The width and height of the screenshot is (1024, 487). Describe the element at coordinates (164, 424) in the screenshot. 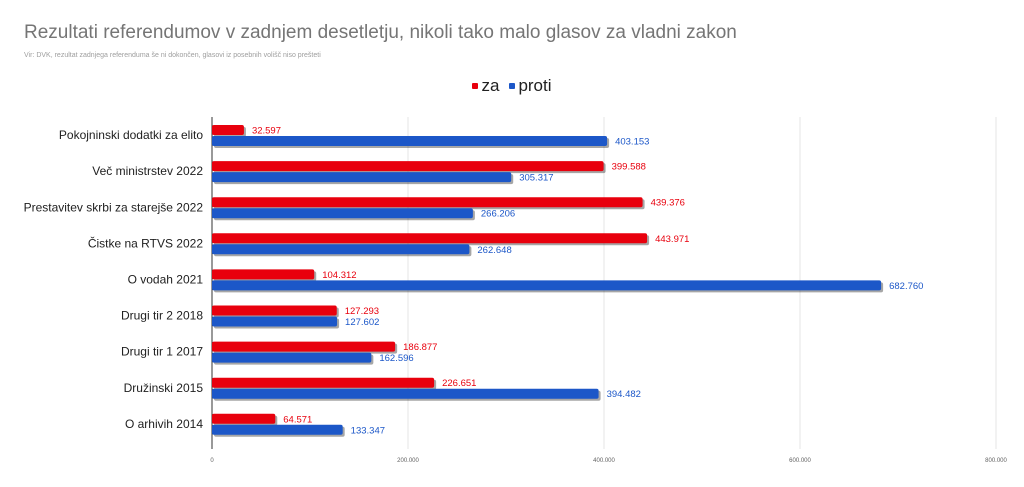

I see `category-label: O arhivih 2014` at that location.